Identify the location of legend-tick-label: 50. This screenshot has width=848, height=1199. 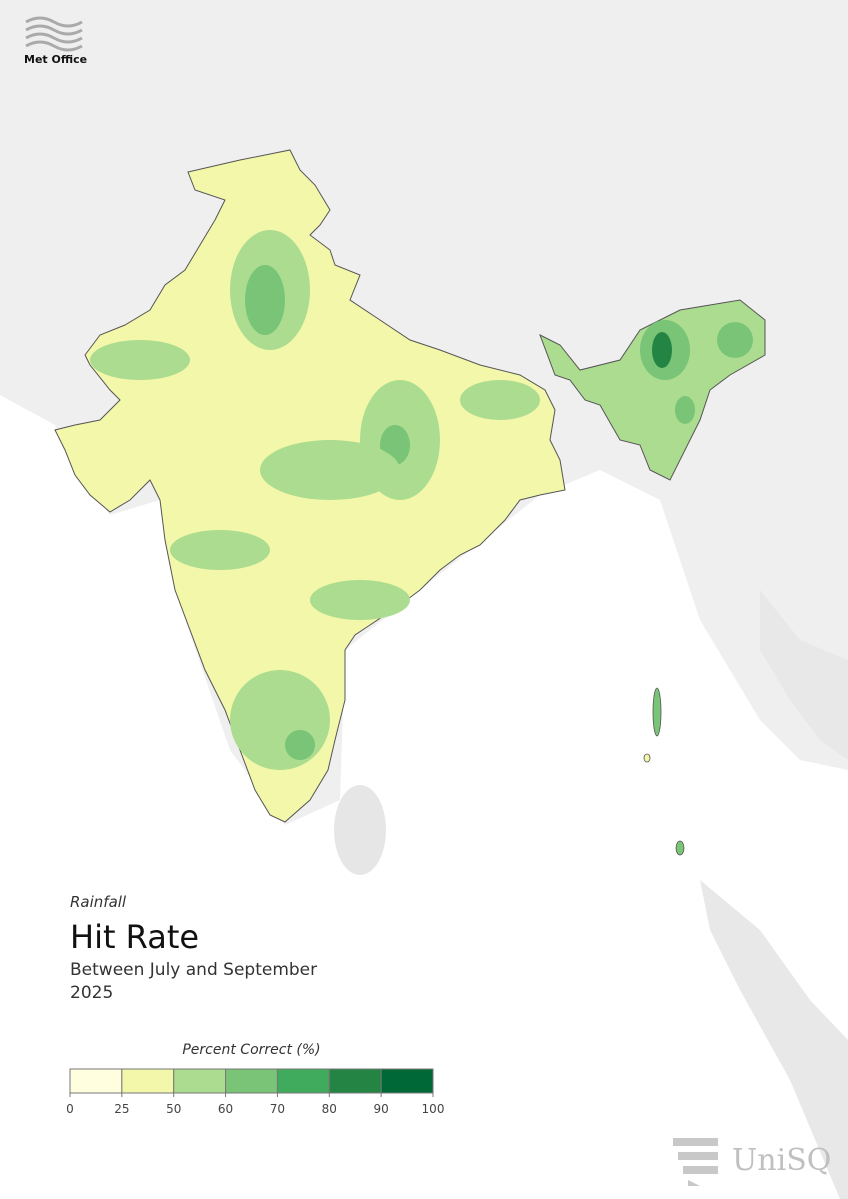
(173, 1109).